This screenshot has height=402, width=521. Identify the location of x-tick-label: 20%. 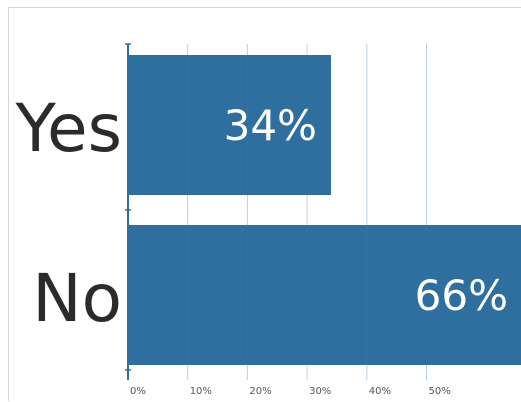
(260, 391).